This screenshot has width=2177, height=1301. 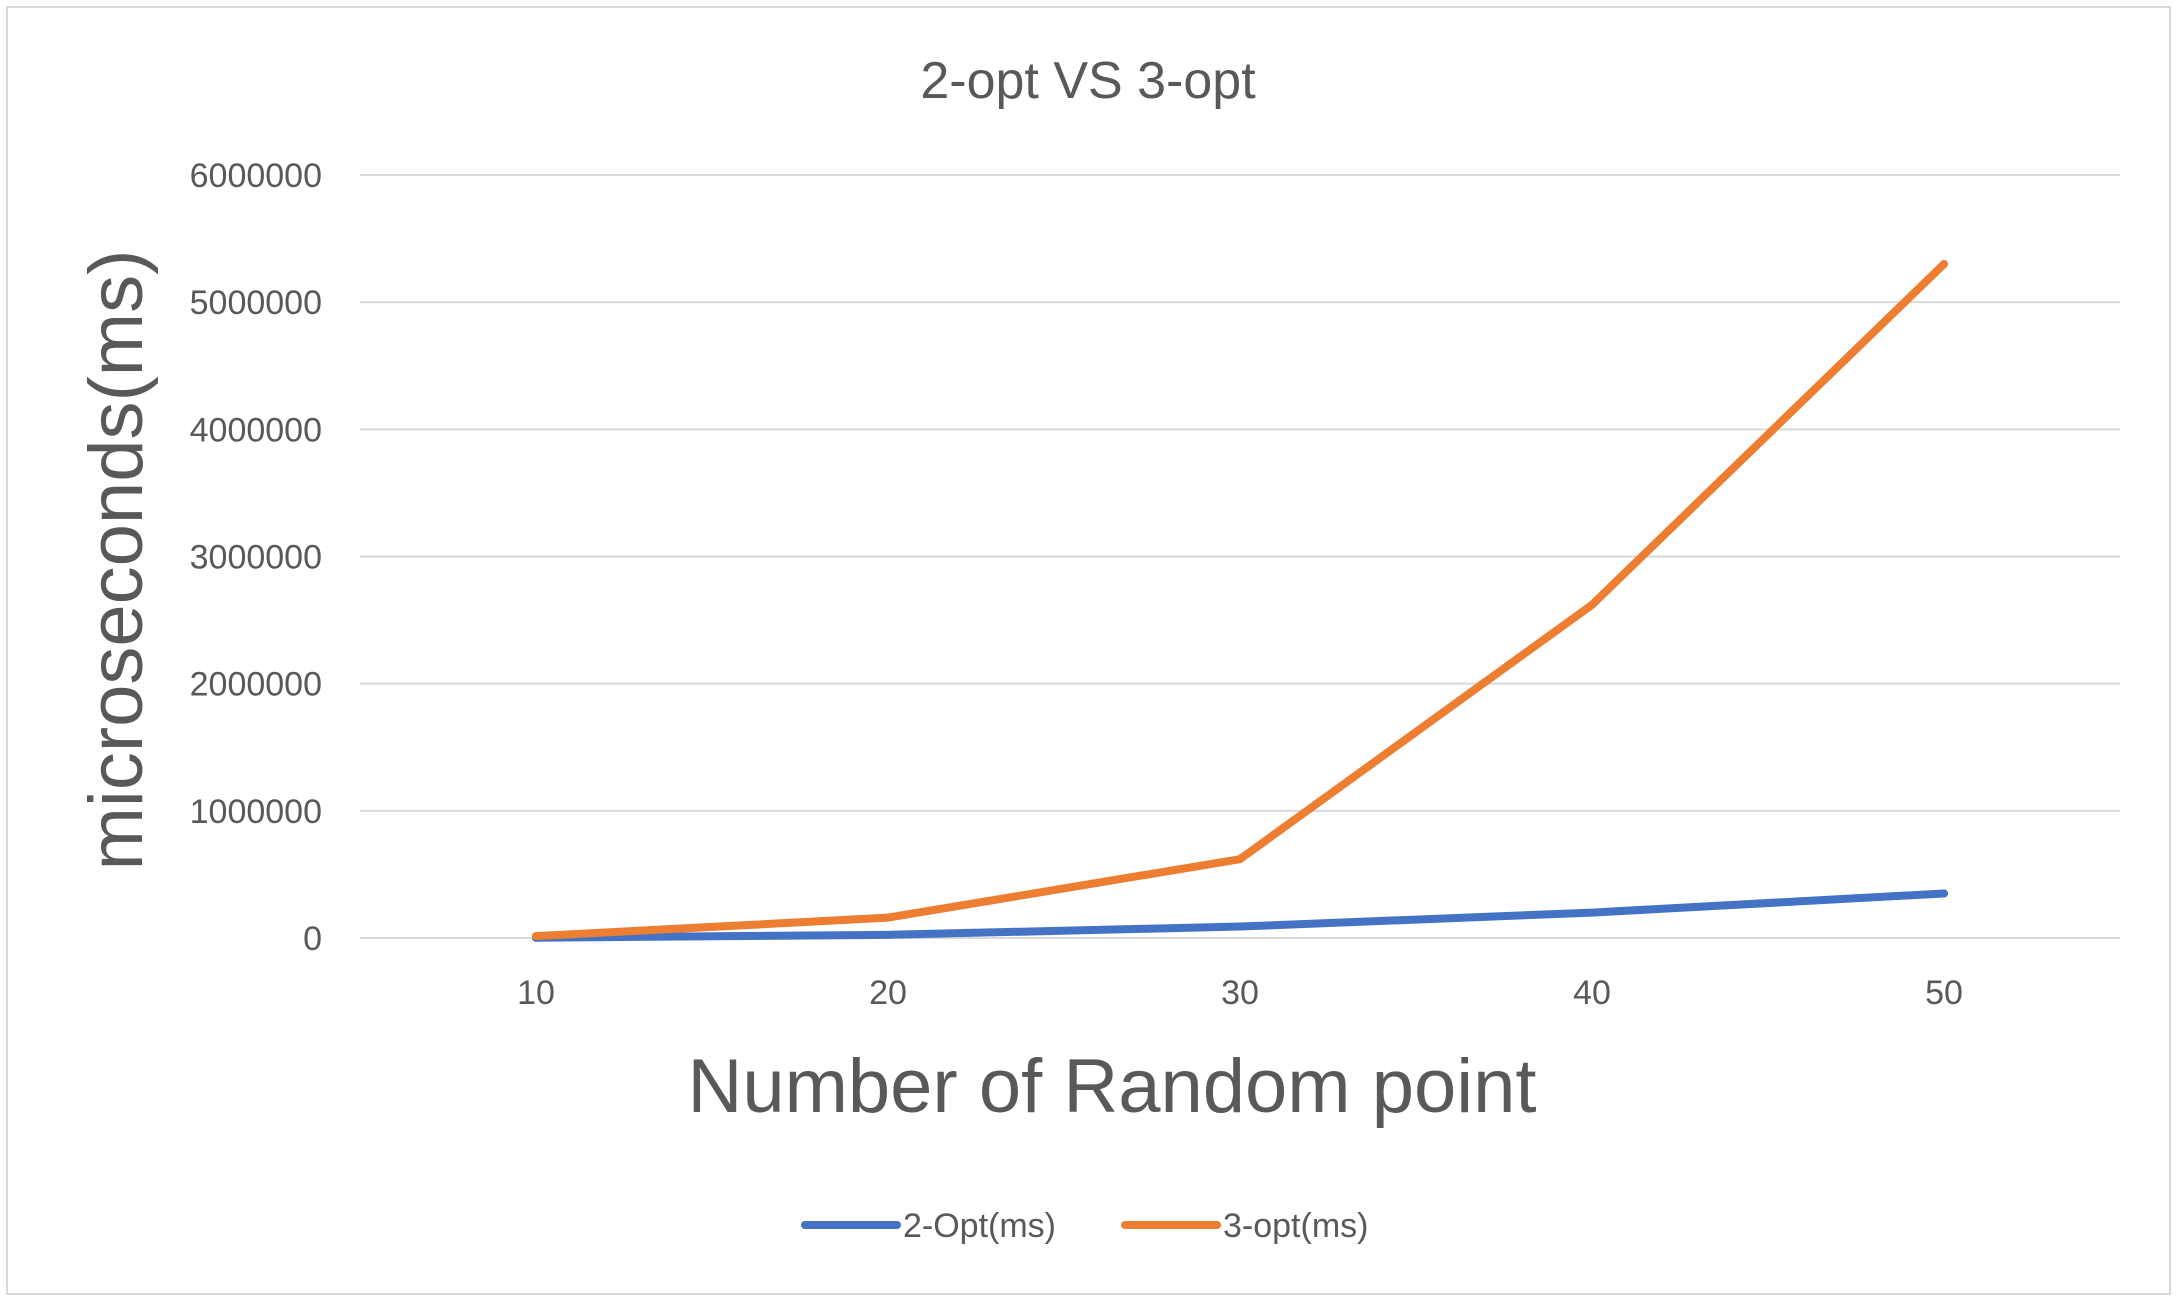 I want to click on y-tick-label: 5000000, so click(x=256, y=303).